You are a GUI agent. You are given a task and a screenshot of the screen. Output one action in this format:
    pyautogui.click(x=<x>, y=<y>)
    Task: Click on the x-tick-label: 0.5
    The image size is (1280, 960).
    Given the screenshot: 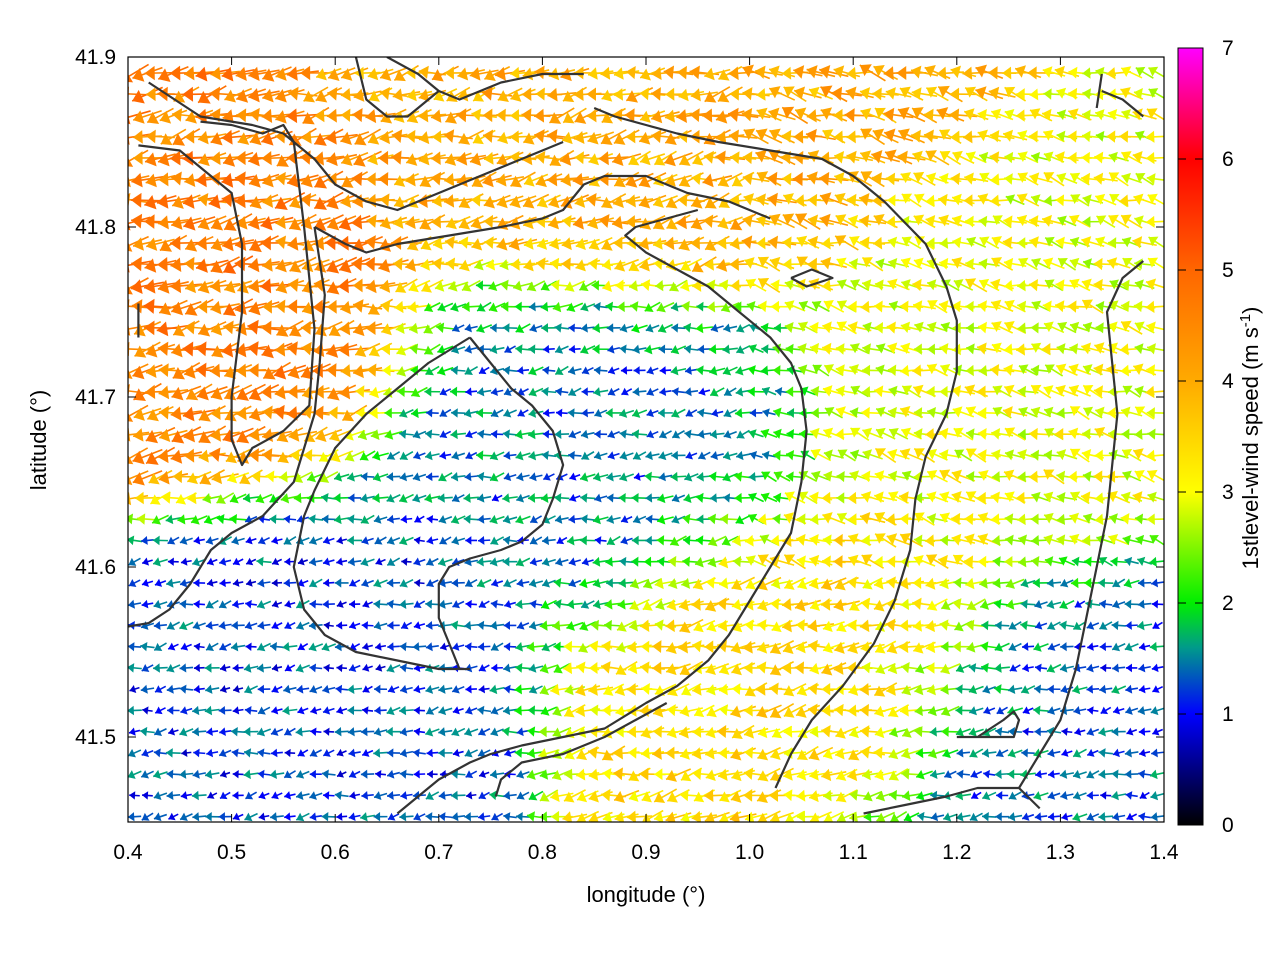 What is the action you would take?
    pyautogui.click(x=231, y=852)
    